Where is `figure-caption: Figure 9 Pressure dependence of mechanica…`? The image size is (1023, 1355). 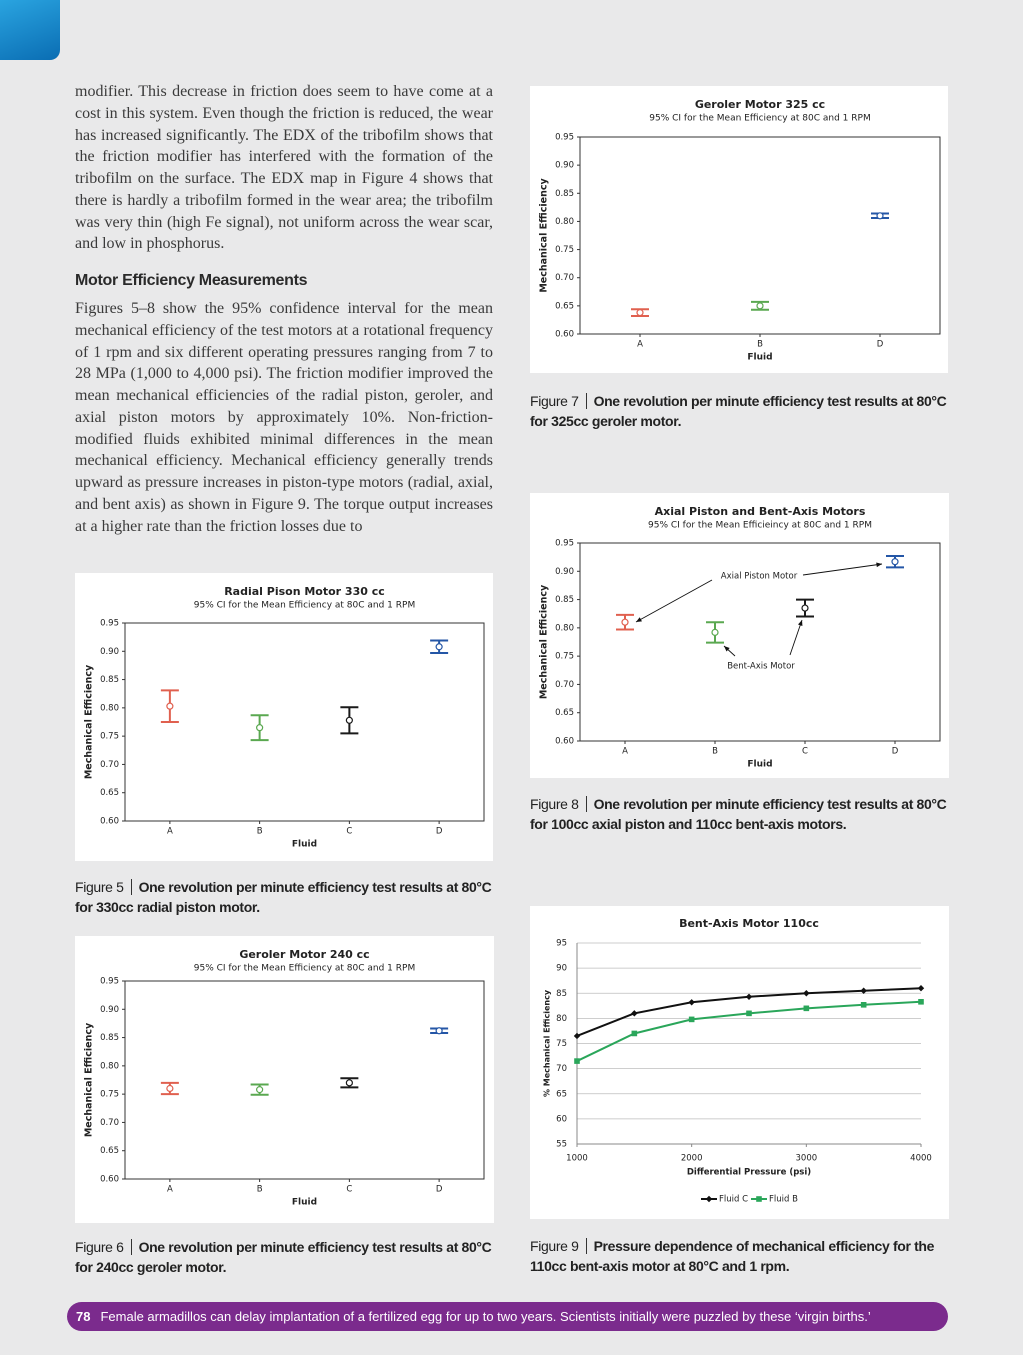 figure-caption: Figure 9 Pressure dependence of mechanica… is located at coordinates (739, 1256).